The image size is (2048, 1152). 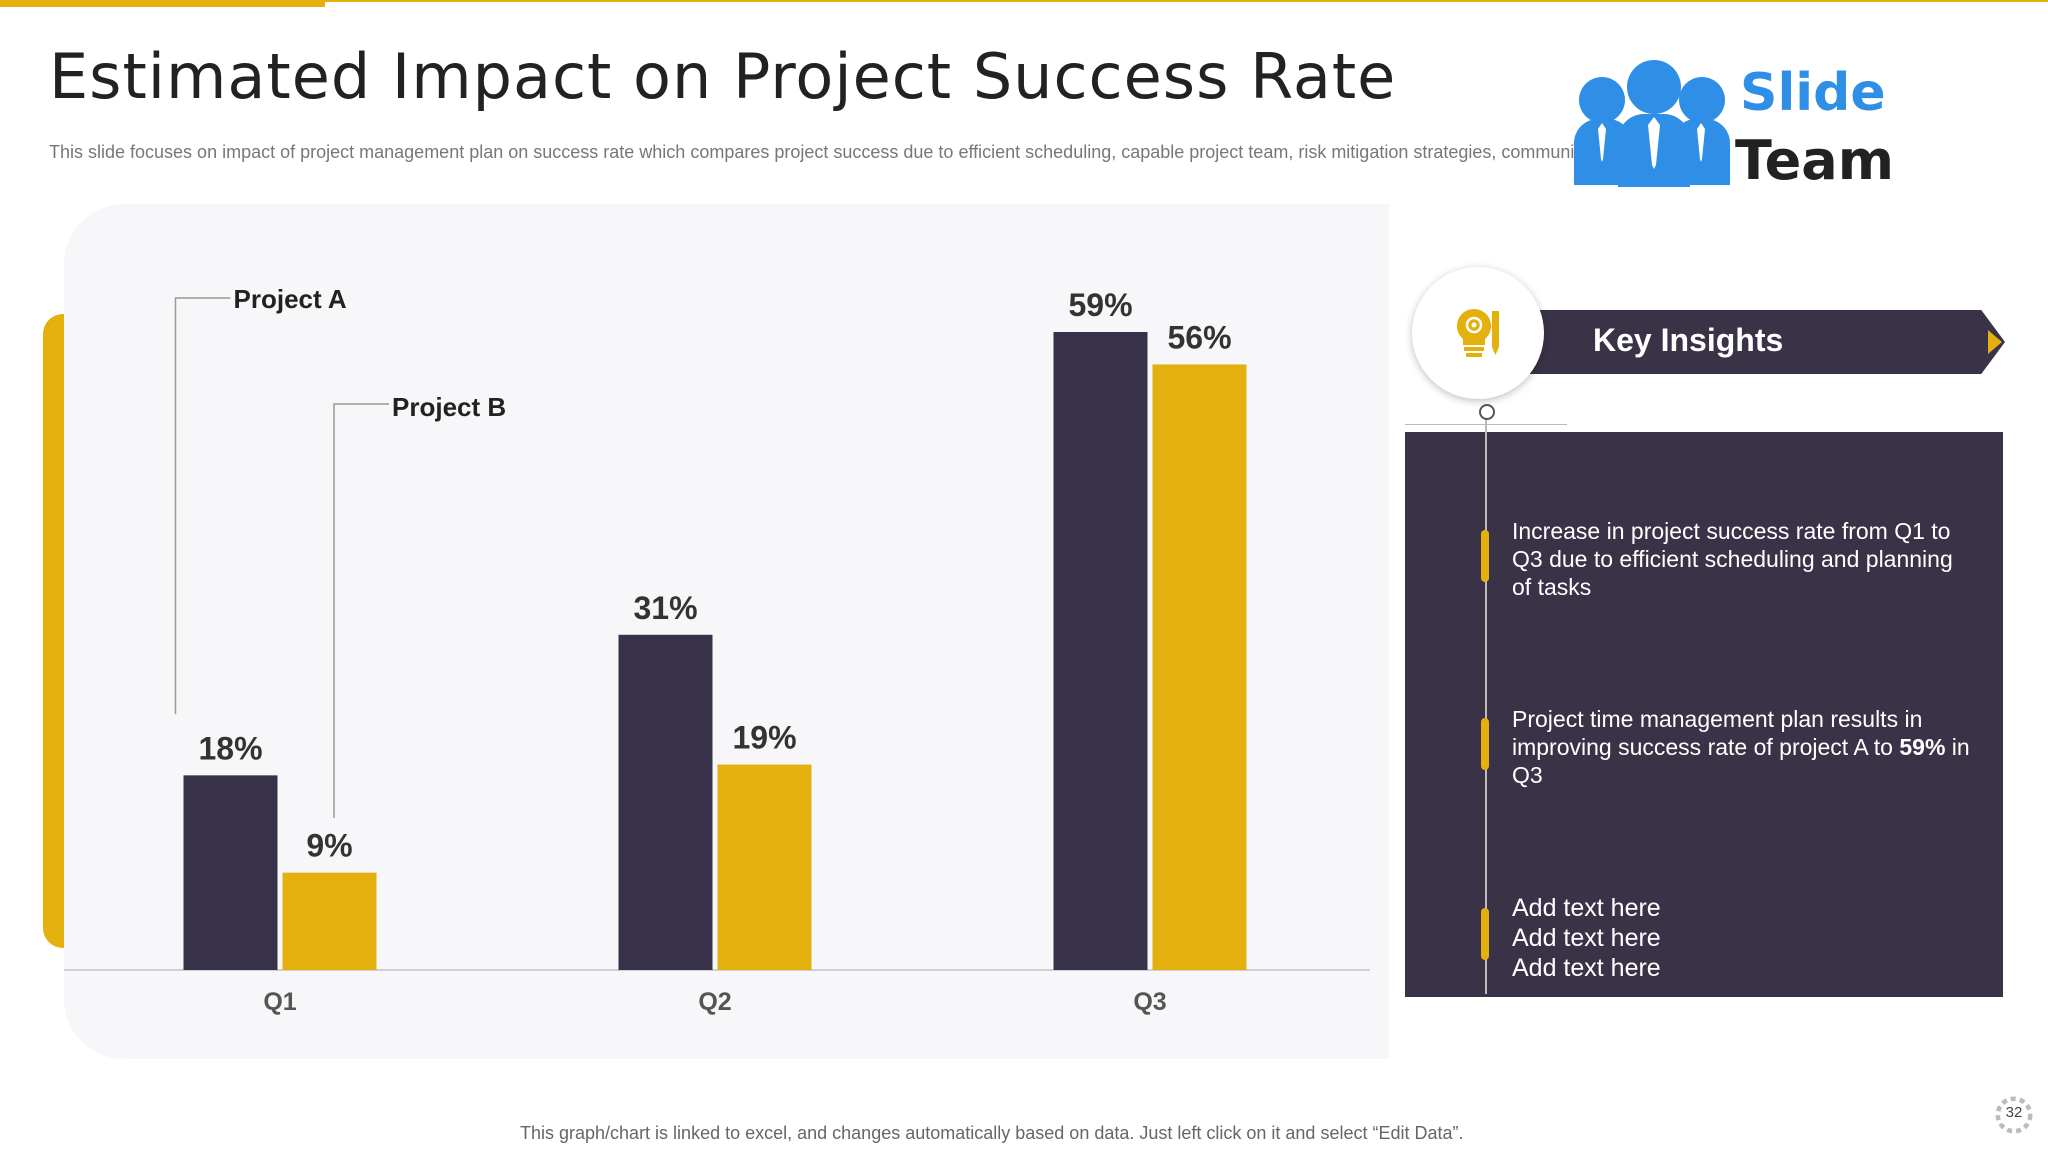 I want to click on insights-title: Key Insights, so click(x=1688, y=340).